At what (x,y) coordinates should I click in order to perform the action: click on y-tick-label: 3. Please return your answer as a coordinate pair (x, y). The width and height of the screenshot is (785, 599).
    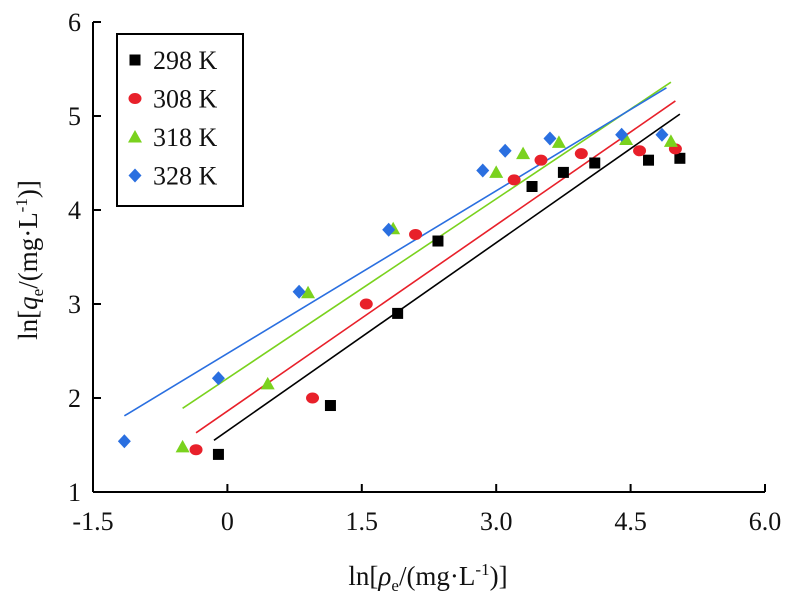
    Looking at the image, I should click on (74, 304).